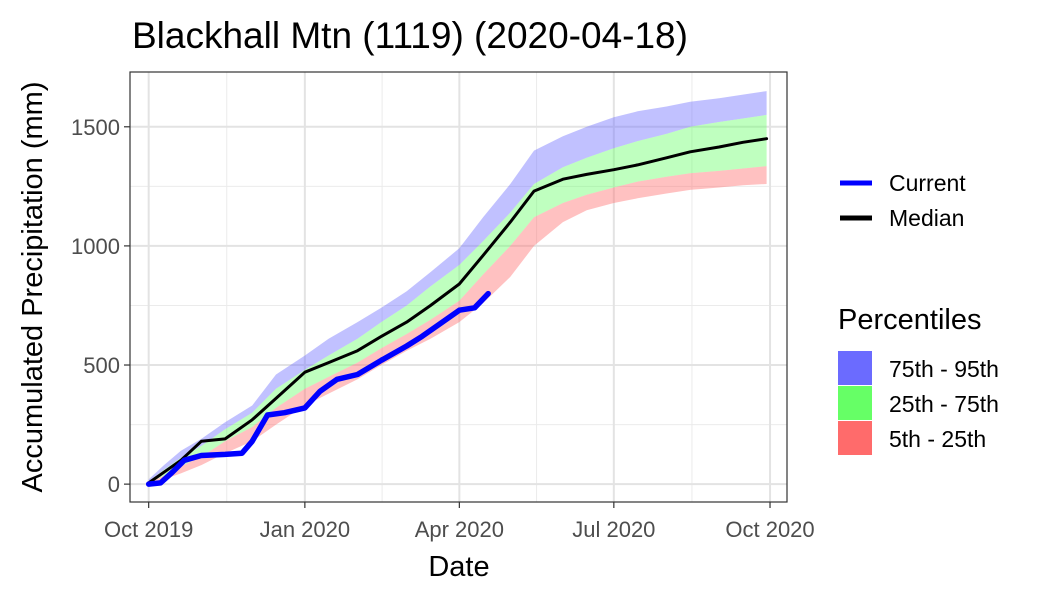  What do you see at coordinates (33, 287) in the screenshot?
I see `y-axis-title: Accumulated Precipitation (mm)` at bounding box center [33, 287].